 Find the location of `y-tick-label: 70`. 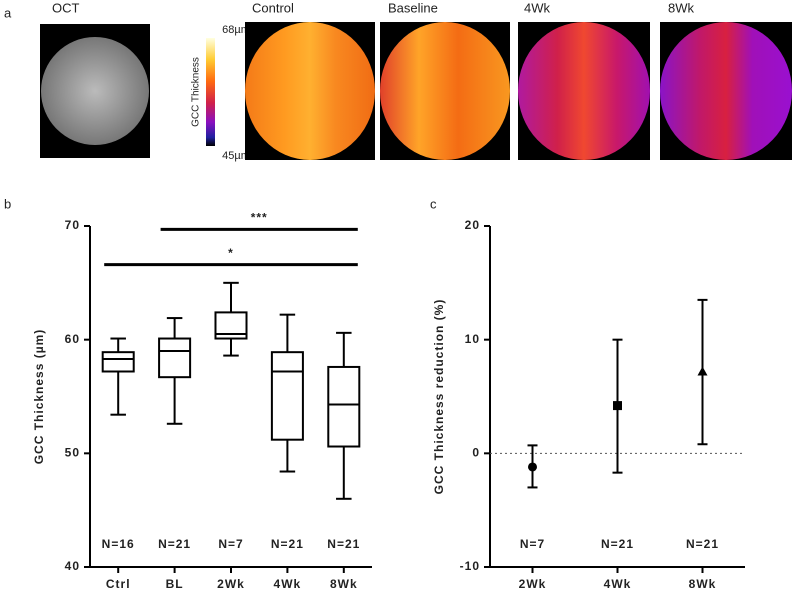

y-tick-label: 70 is located at coordinates (72, 225).